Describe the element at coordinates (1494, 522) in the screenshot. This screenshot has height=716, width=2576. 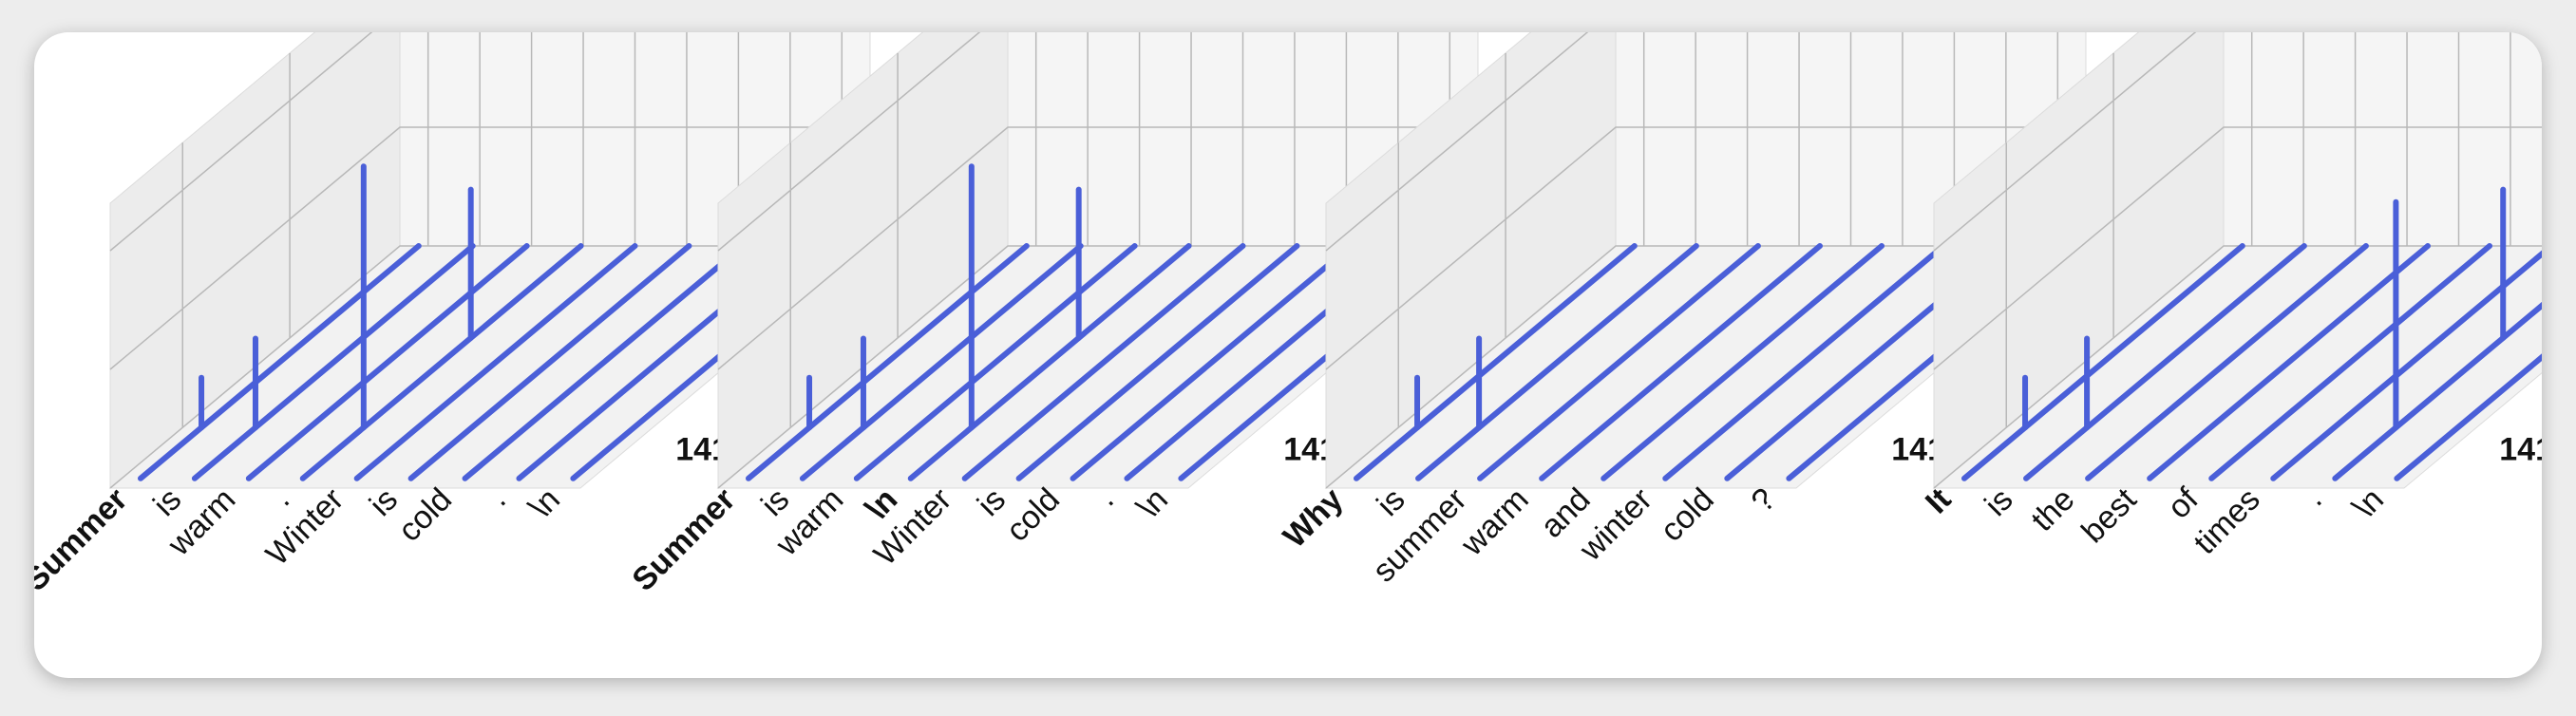
I see `token-label: warm` at that location.